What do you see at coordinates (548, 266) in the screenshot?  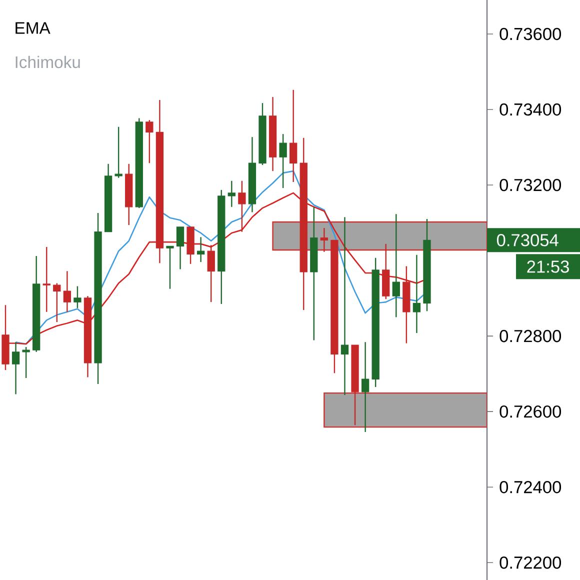 I see `text: 21:53` at bounding box center [548, 266].